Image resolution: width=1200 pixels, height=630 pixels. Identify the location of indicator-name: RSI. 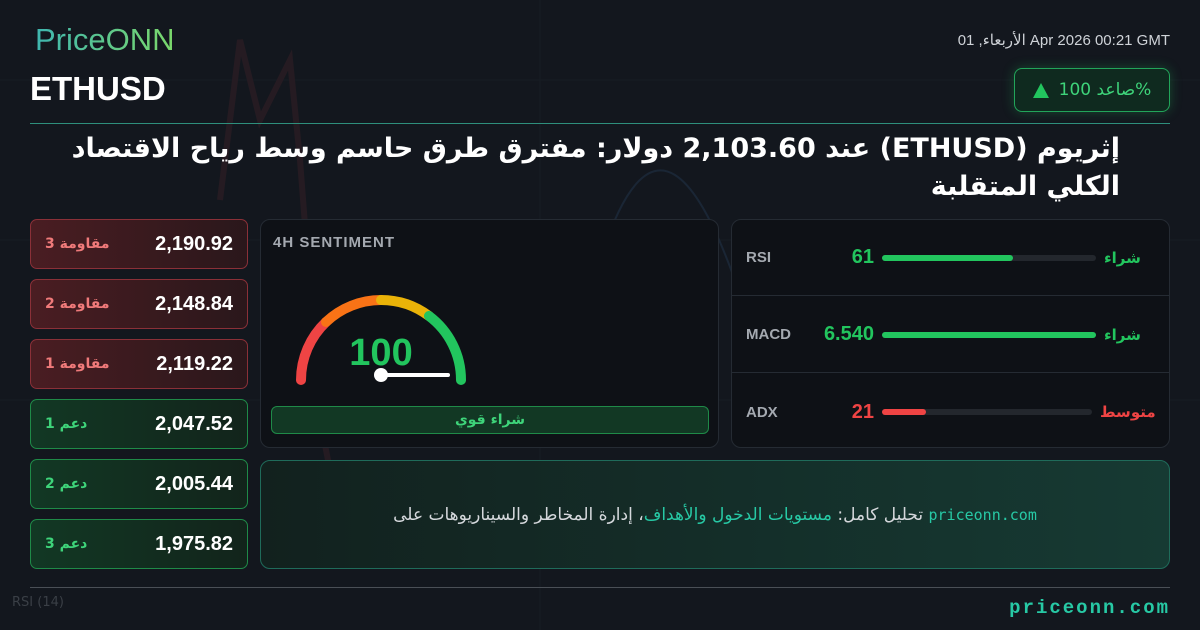
(759, 257).